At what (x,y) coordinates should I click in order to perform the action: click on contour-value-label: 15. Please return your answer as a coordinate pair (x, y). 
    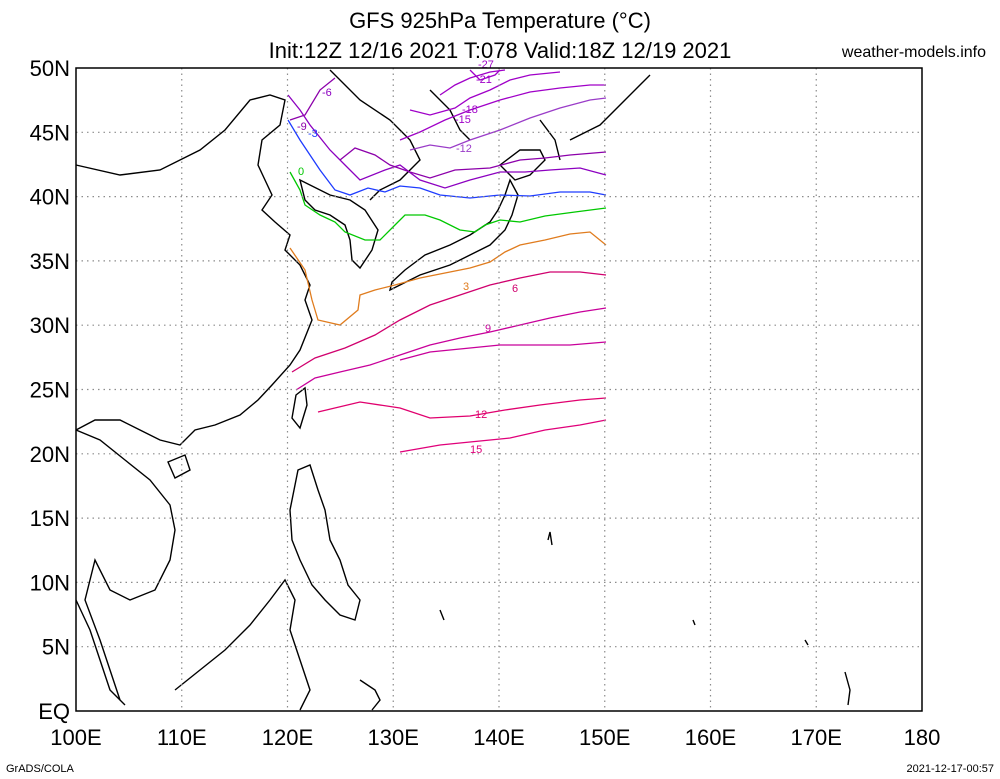
    Looking at the image, I should click on (476, 450).